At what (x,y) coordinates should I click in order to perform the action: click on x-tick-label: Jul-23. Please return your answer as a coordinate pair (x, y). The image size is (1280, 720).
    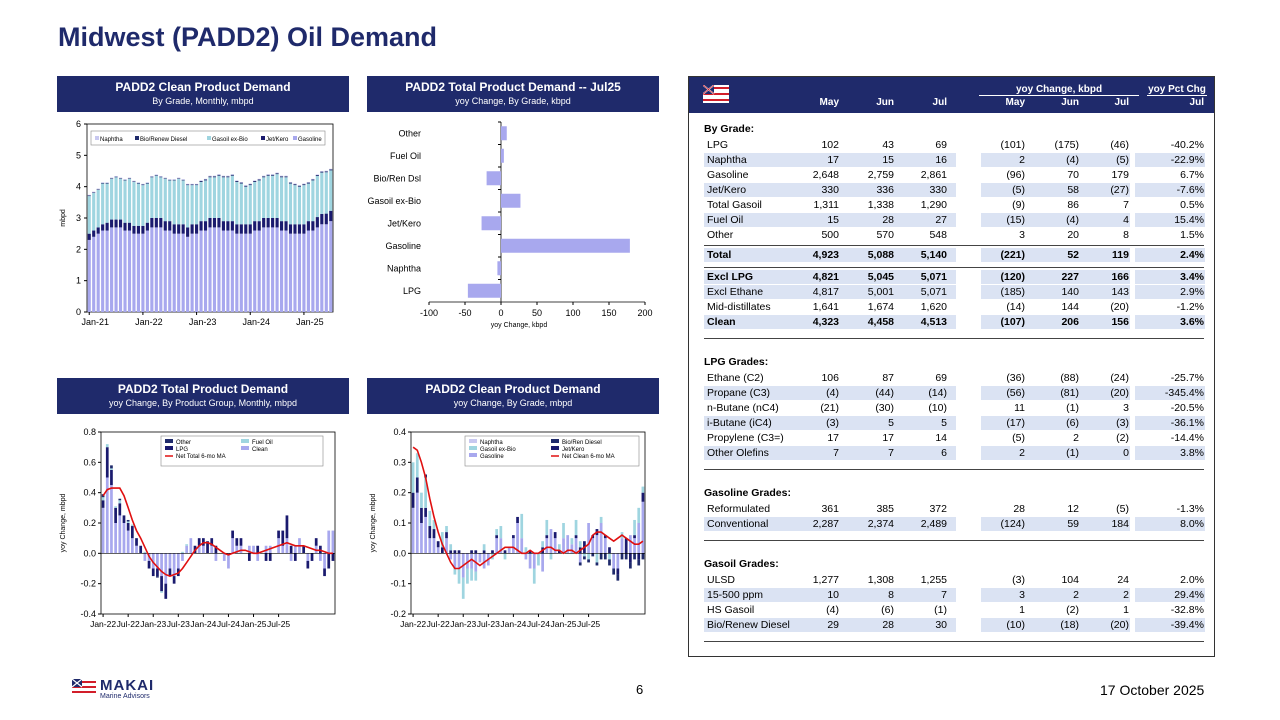
    Looking at the image, I should click on (178, 624).